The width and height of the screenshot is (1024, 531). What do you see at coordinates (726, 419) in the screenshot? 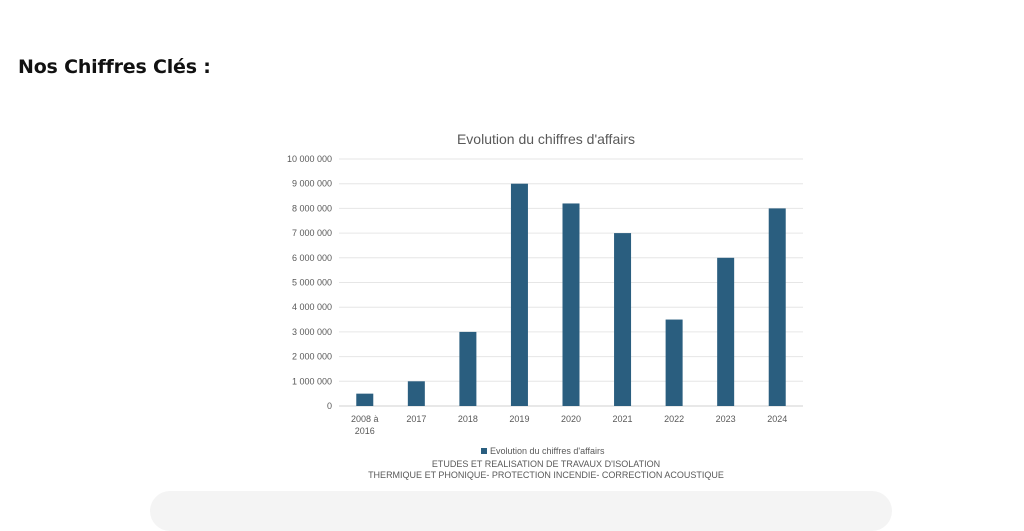
I see `x-tick-label: 2023` at bounding box center [726, 419].